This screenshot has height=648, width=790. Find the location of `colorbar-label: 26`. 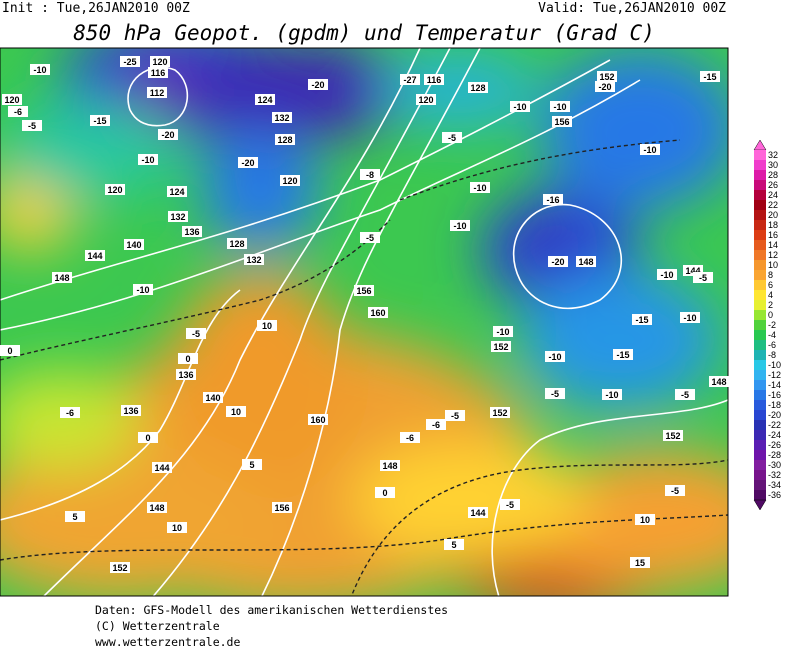

colorbar-label: 26 is located at coordinates (773, 185).